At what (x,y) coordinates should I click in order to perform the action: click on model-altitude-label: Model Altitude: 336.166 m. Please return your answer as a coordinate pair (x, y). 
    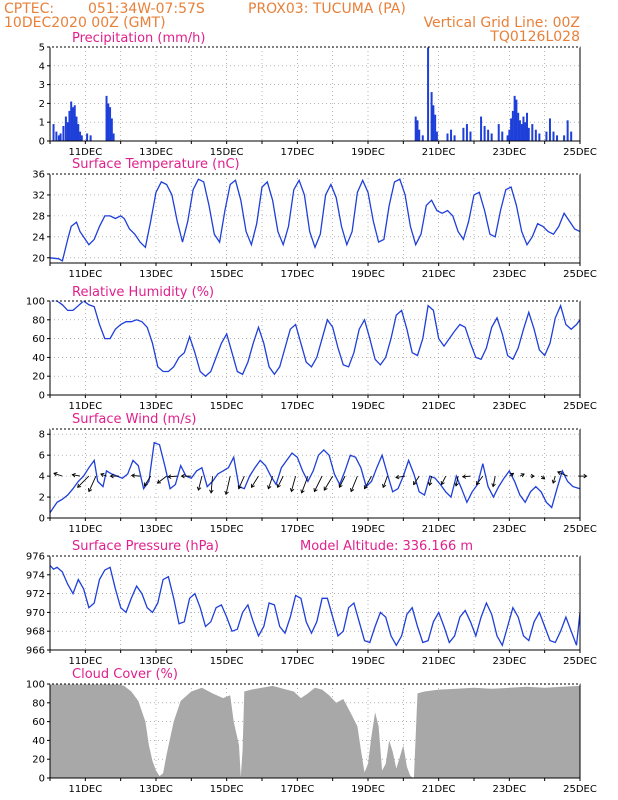
    Looking at the image, I should click on (386, 546).